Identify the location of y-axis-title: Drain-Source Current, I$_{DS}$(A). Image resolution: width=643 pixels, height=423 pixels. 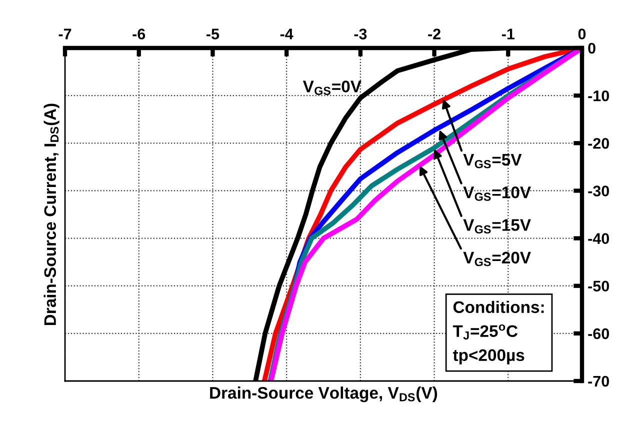
(52, 215).